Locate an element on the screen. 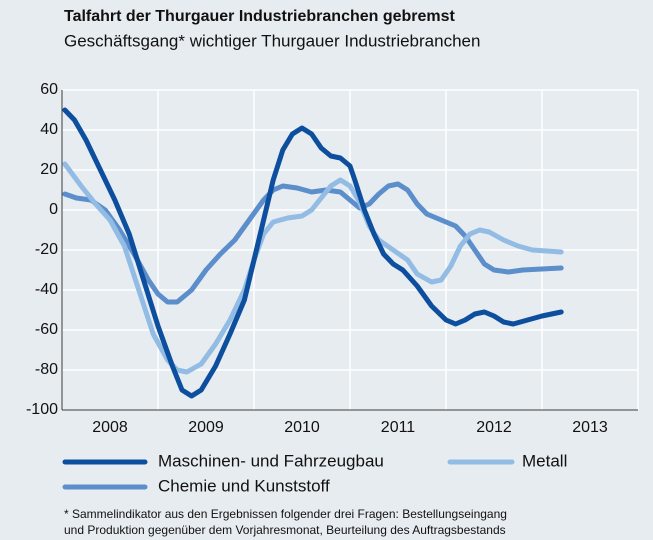 The height and width of the screenshot is (540, 653). legend-label: Chemie und Kunststoff is located at coordinates (244, 485).